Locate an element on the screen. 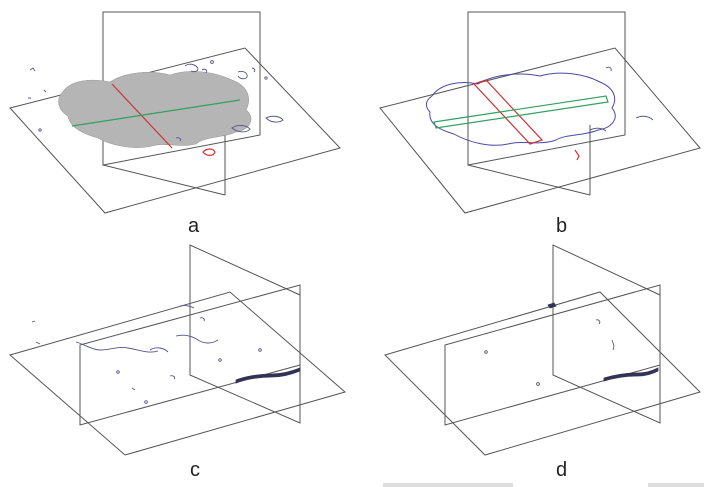 The image size is (704, 487). panel-d-label: d is located at coordinates (561, 470).